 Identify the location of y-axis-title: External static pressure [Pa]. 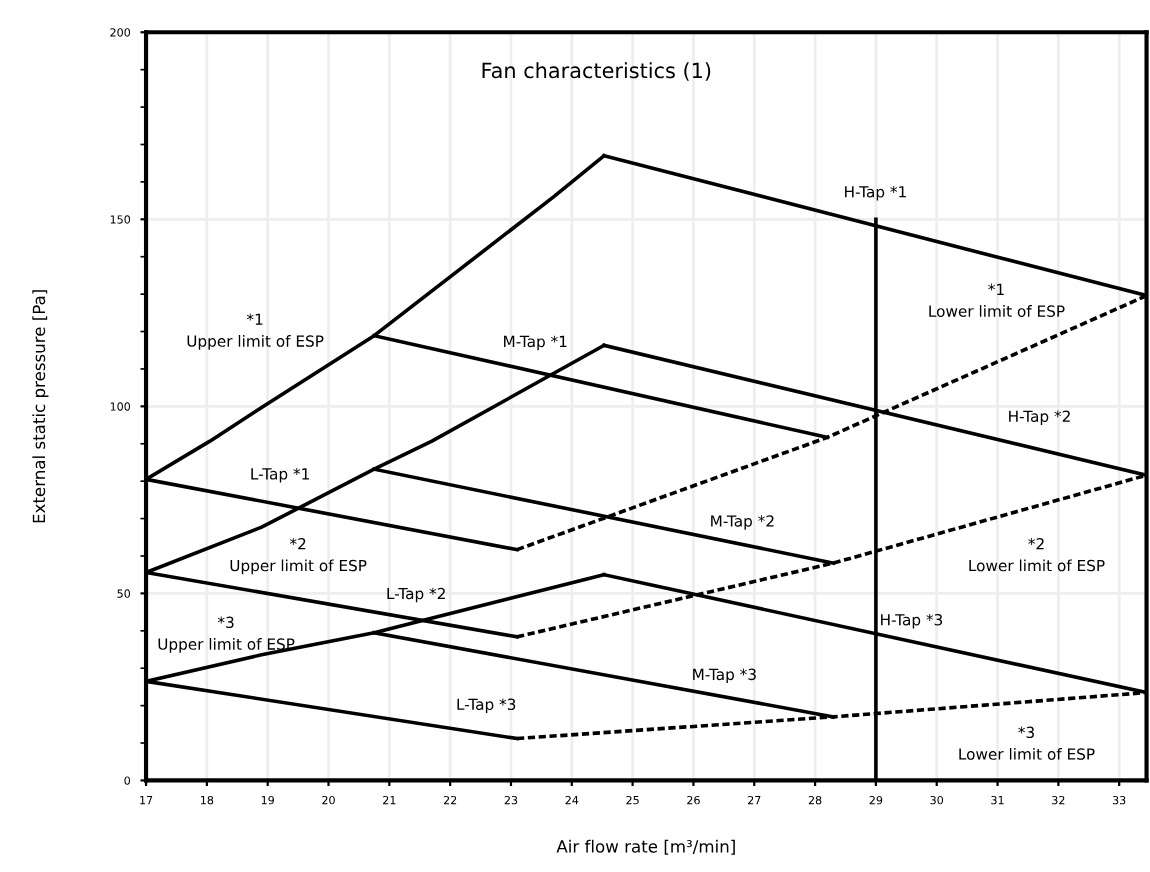
(40, 406).